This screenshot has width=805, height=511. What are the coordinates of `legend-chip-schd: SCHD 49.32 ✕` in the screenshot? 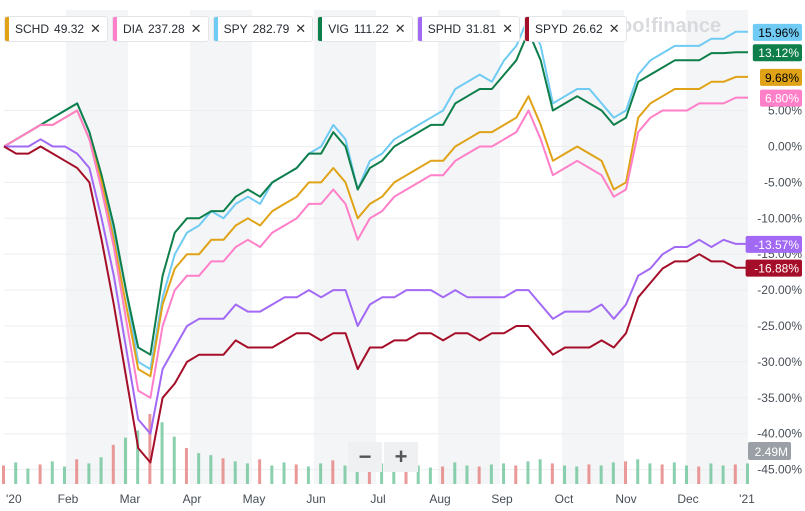 It's located at (56, 29).